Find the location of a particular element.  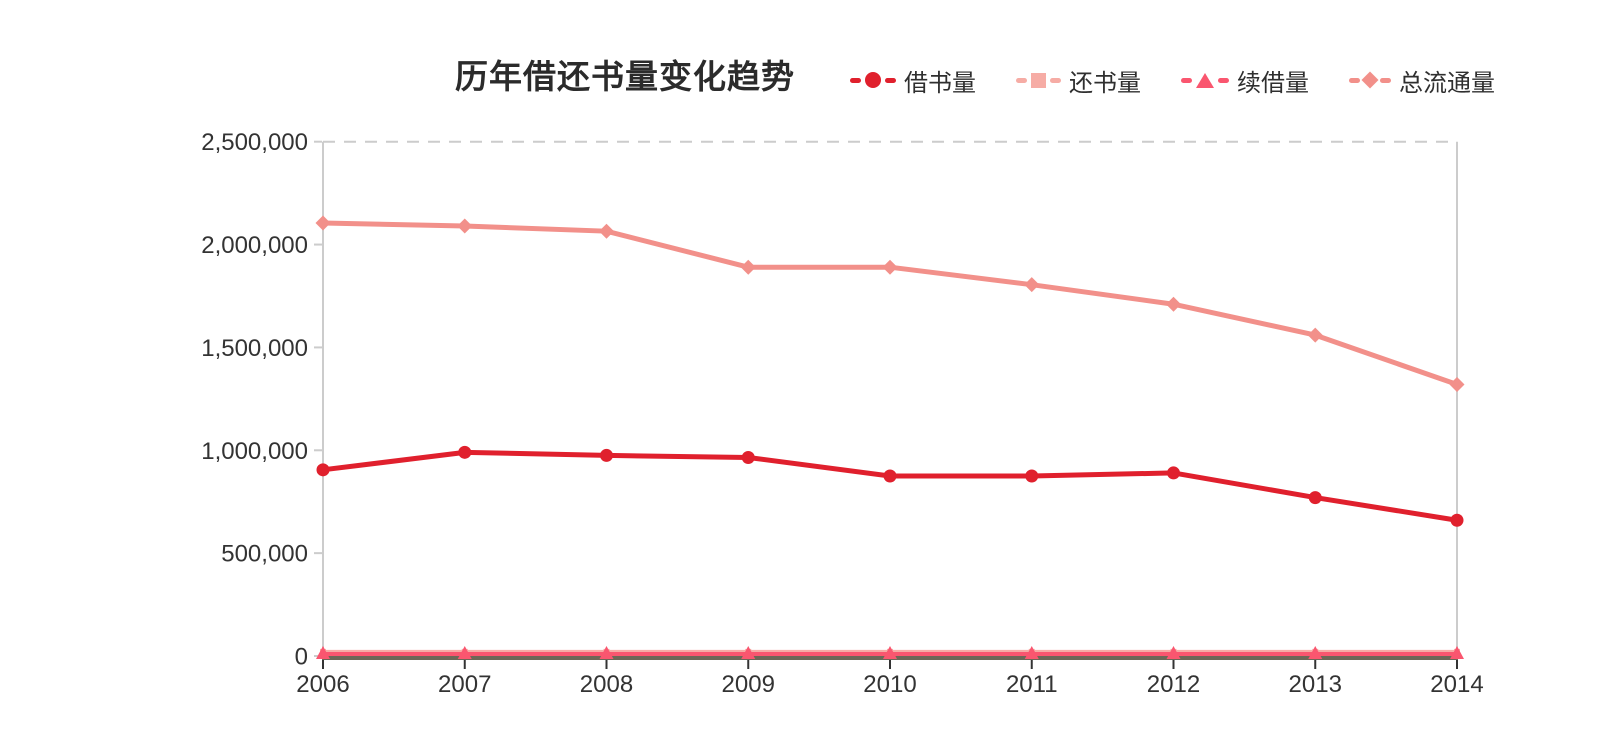

legend: 借书量 还书量 续借量 总流通量 is located at coordinates (1172, 80).